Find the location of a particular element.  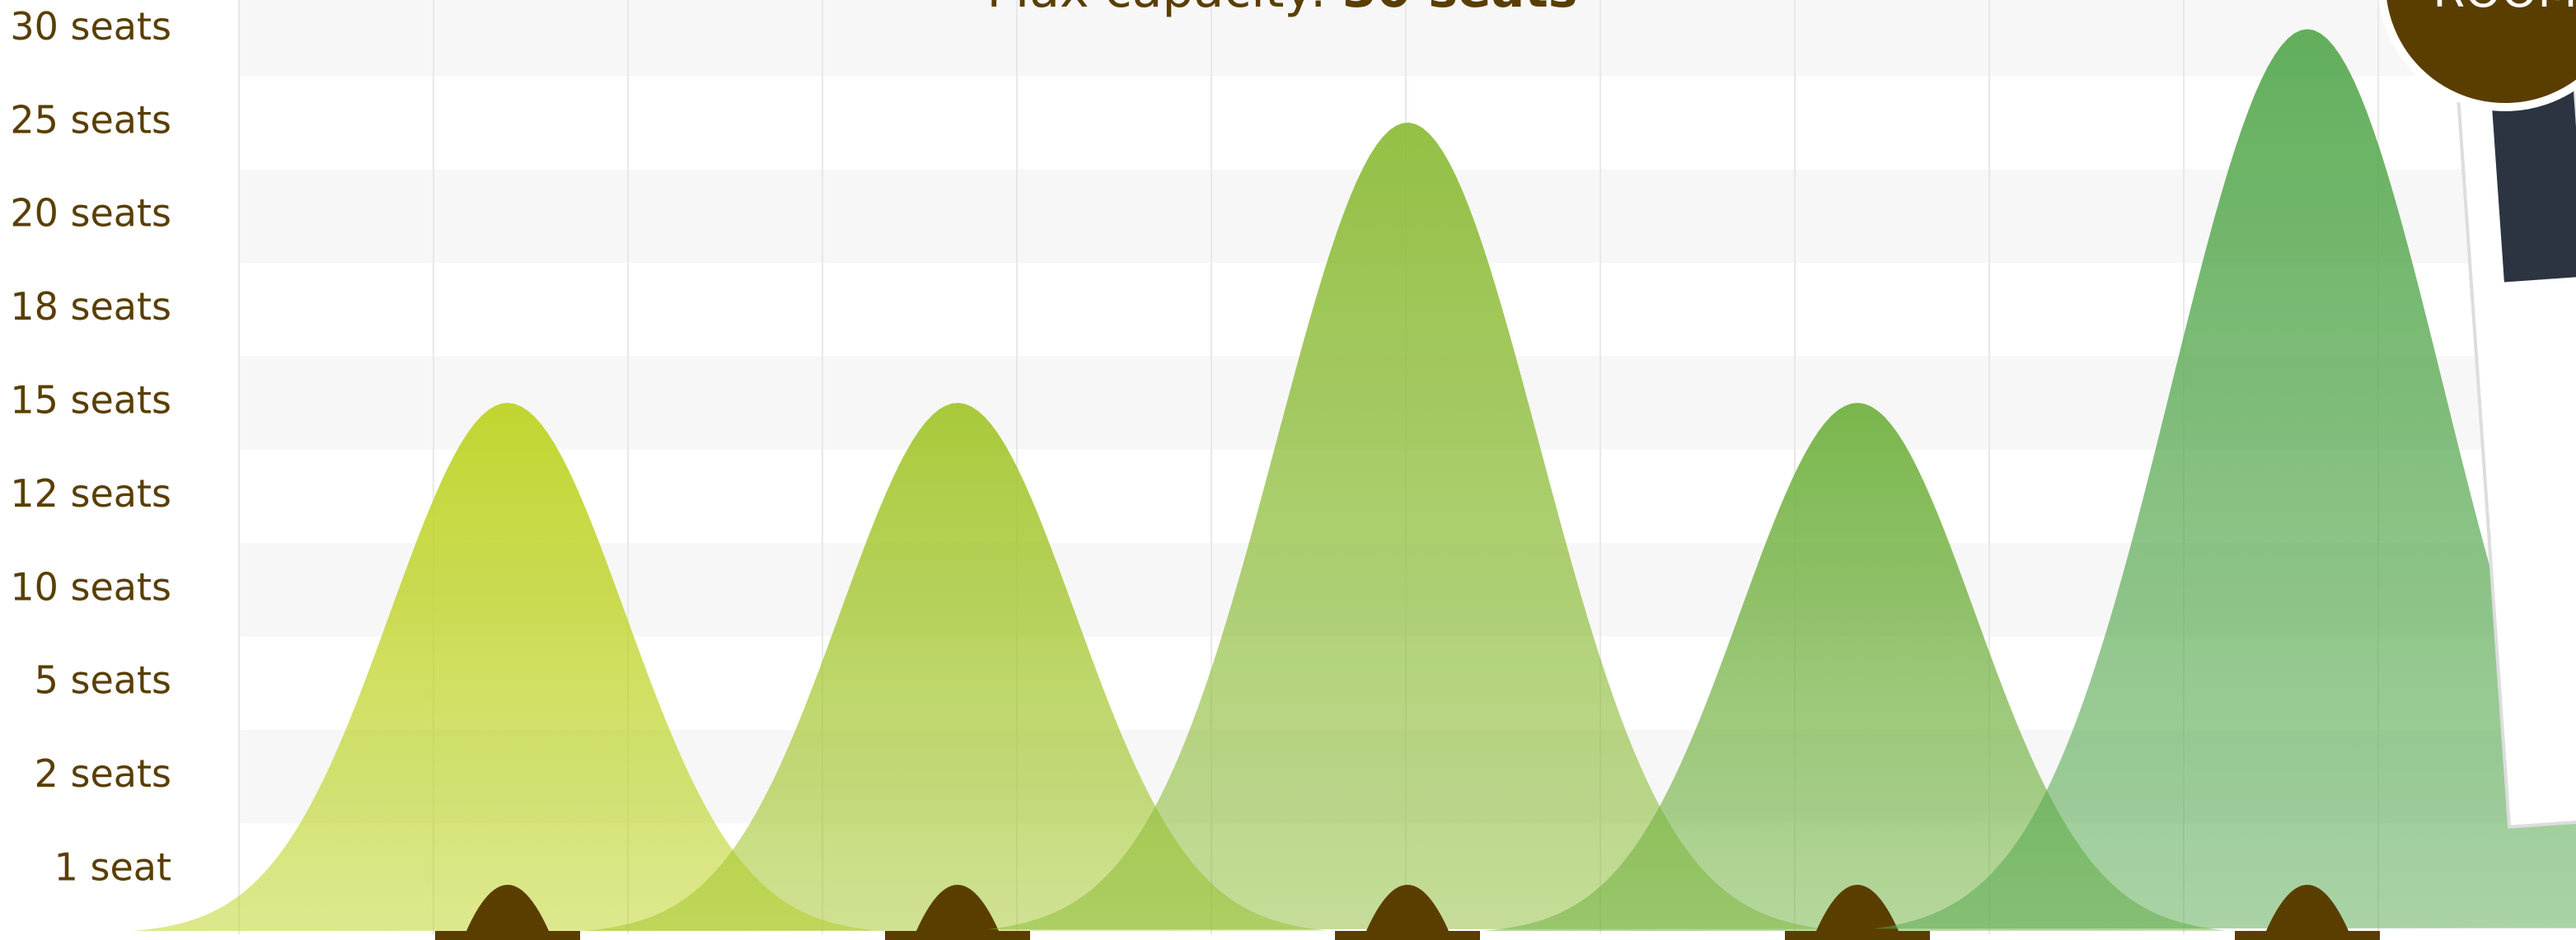

badge-text: ROOM is located at coordinates (2504, 9).